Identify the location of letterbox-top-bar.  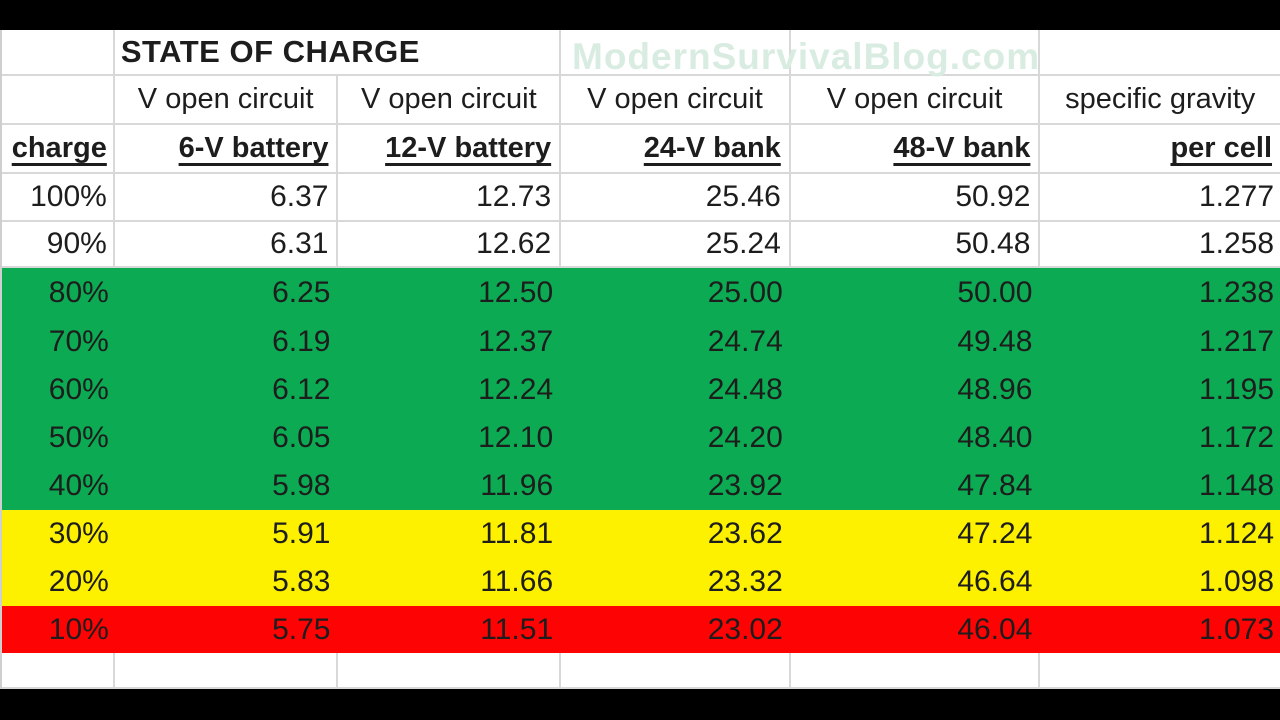
(640, 15).